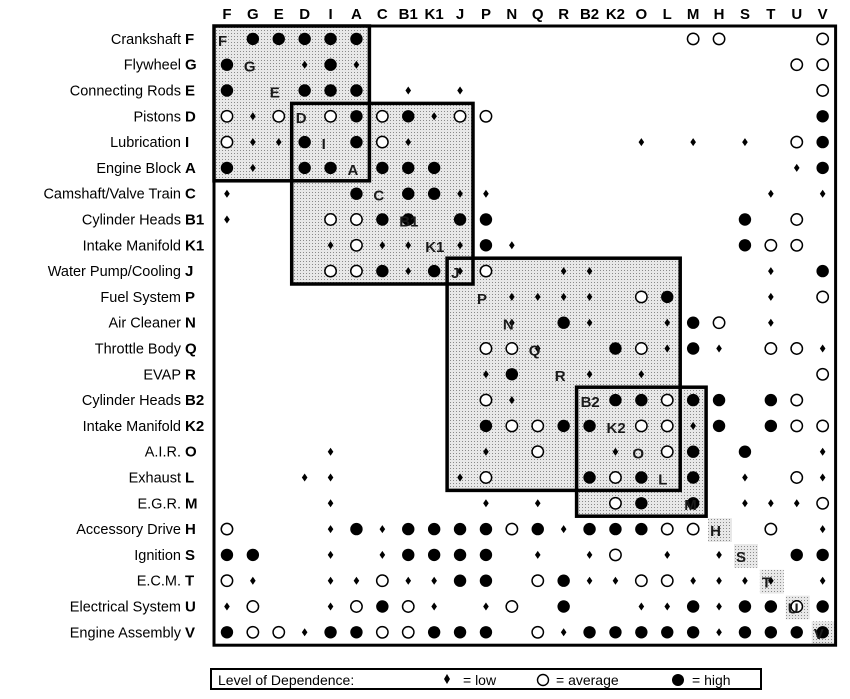  What do you see at coordinates (460, 14) in the screenshot?
I see `column-label: J` at bounding box center [460, 14].